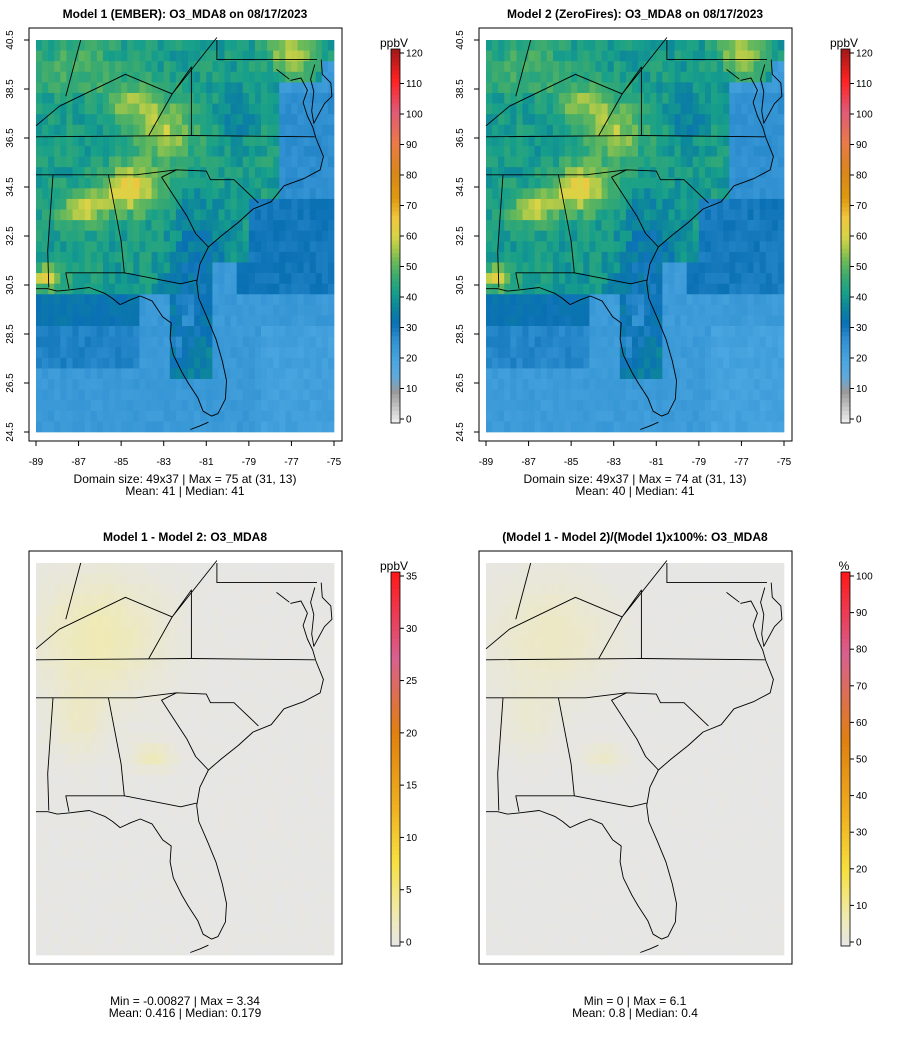 The image size is (900, 1045). Describe the element at coordinates (412, 267) in the screenshot. I see `colorbar-tick-label: 50` at that location.